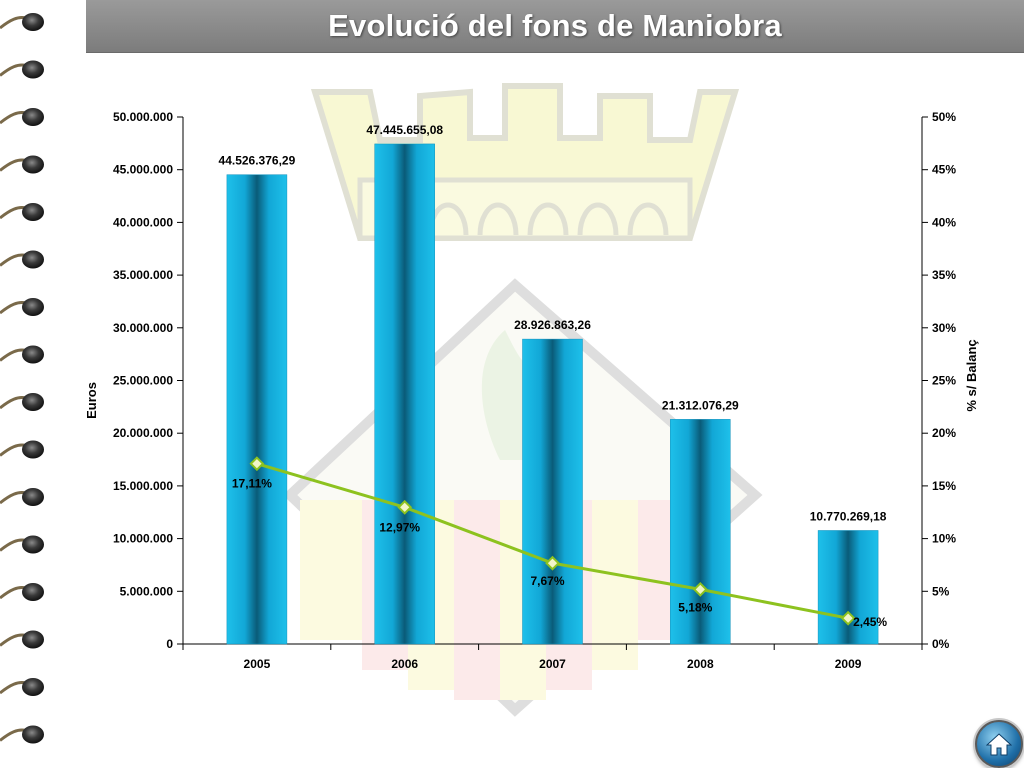  Describe the element at coordinates (405, 507) in the screenshot. I see `percent-marker-2006` at that location.